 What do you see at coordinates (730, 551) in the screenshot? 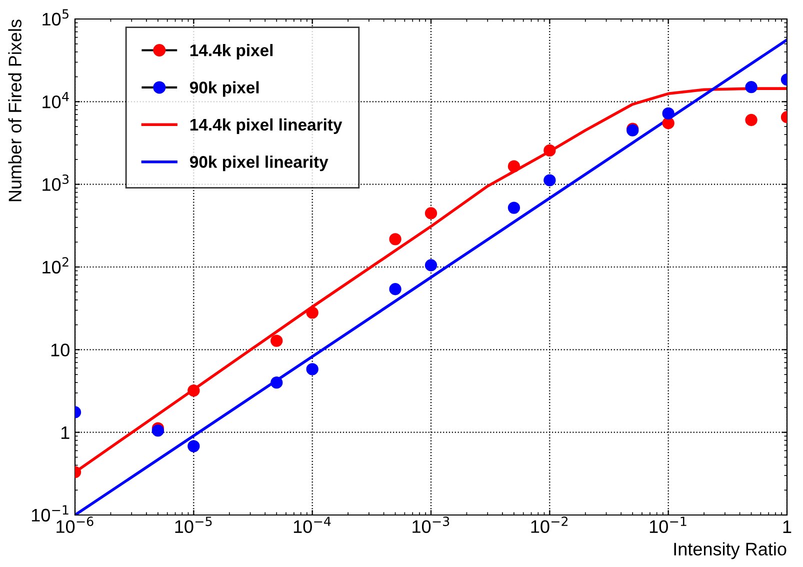
I see `x-axis-title: Intensity Ratio` at bounding box center [730, 551].